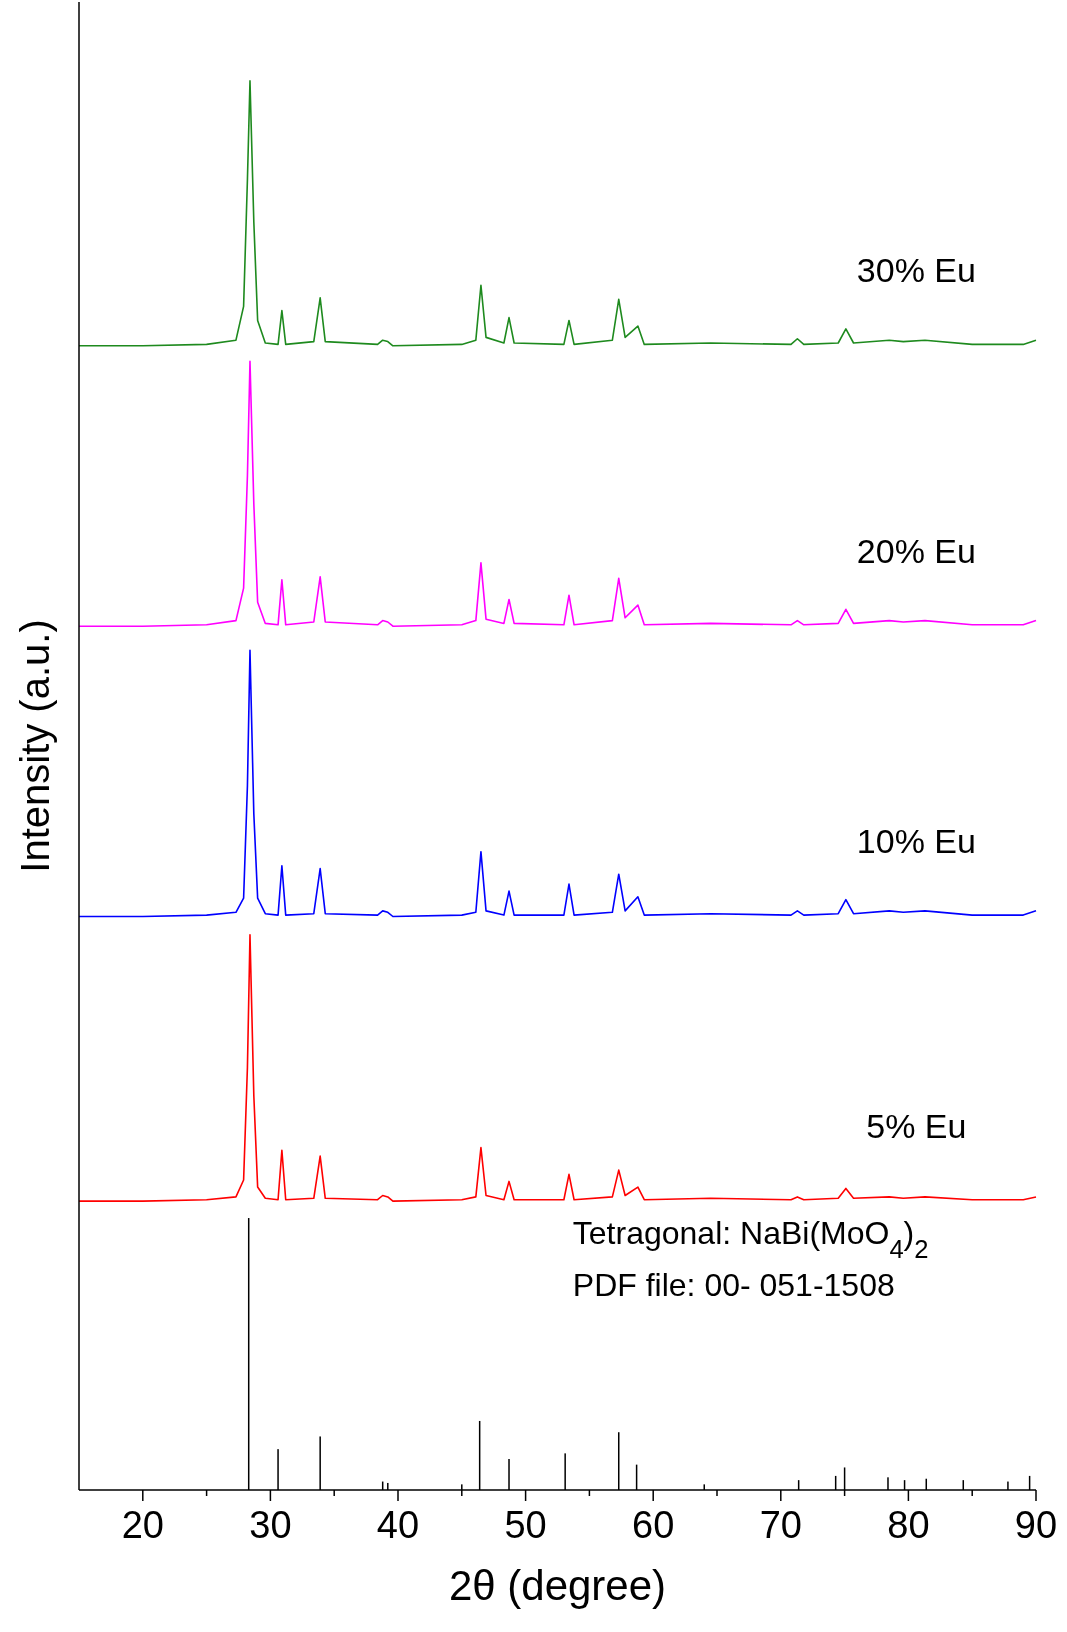  I want to click on annotation: PDF file: 00- 051-1508, so click(733, 1285).